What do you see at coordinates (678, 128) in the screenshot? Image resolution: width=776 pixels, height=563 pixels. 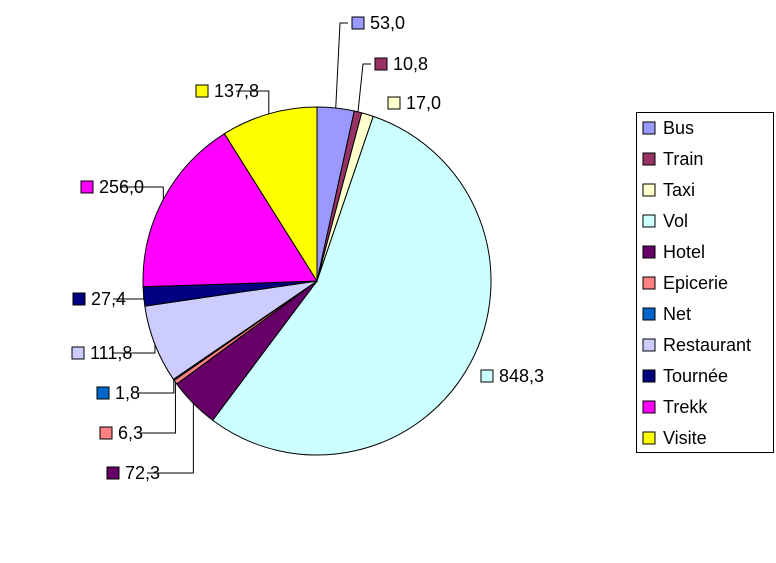 I see `legend-label: Bus` at bounding box center [678, 128].